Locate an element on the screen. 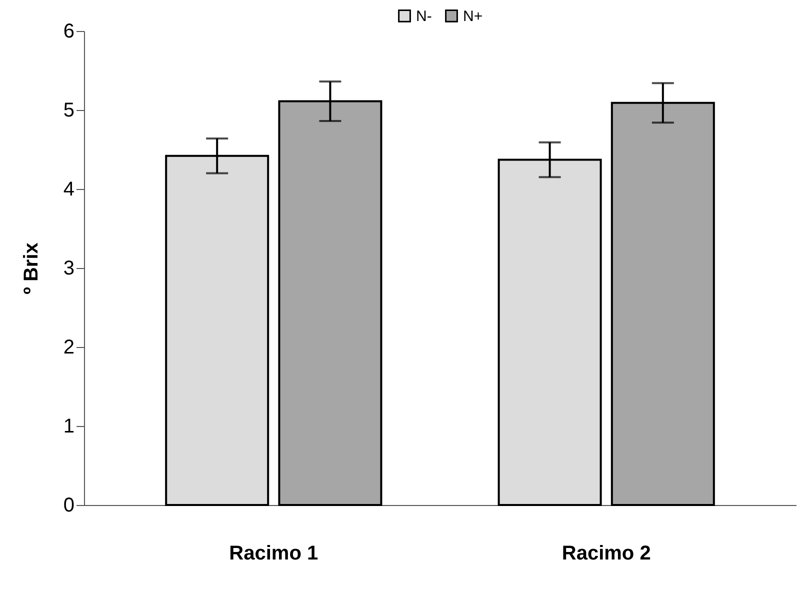  legend-label: N+ is located at coordinates (473, 16).